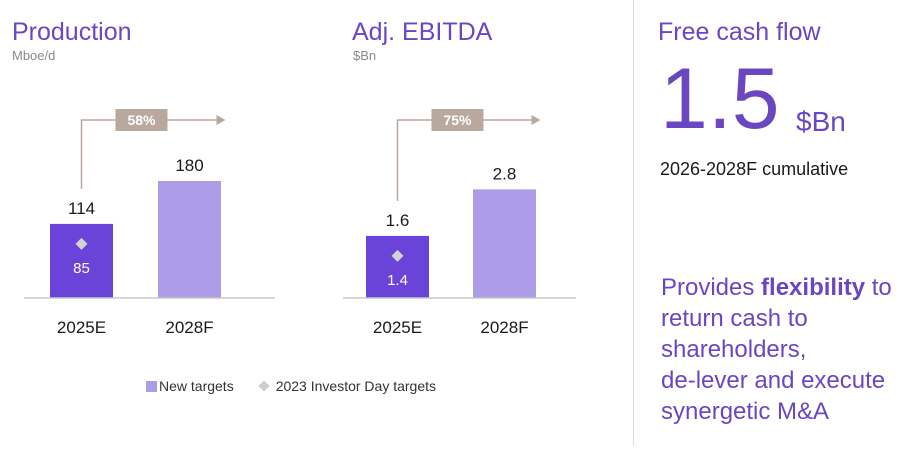  What do you see at coordinates (878, 287) in the screenshot?
I see `fcf-text-post: to` at bounding box center [878, 287].